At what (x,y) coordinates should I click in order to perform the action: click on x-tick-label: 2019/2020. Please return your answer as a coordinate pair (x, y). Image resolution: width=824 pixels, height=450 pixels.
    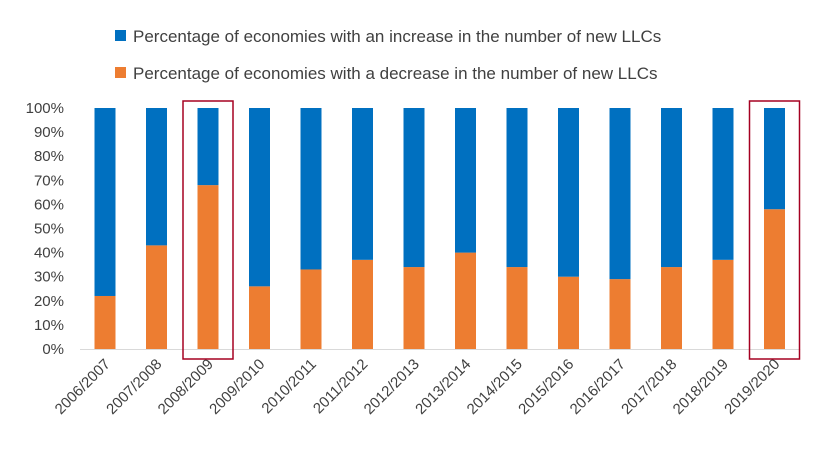
    Looking at the image, I should click on (752, 387).